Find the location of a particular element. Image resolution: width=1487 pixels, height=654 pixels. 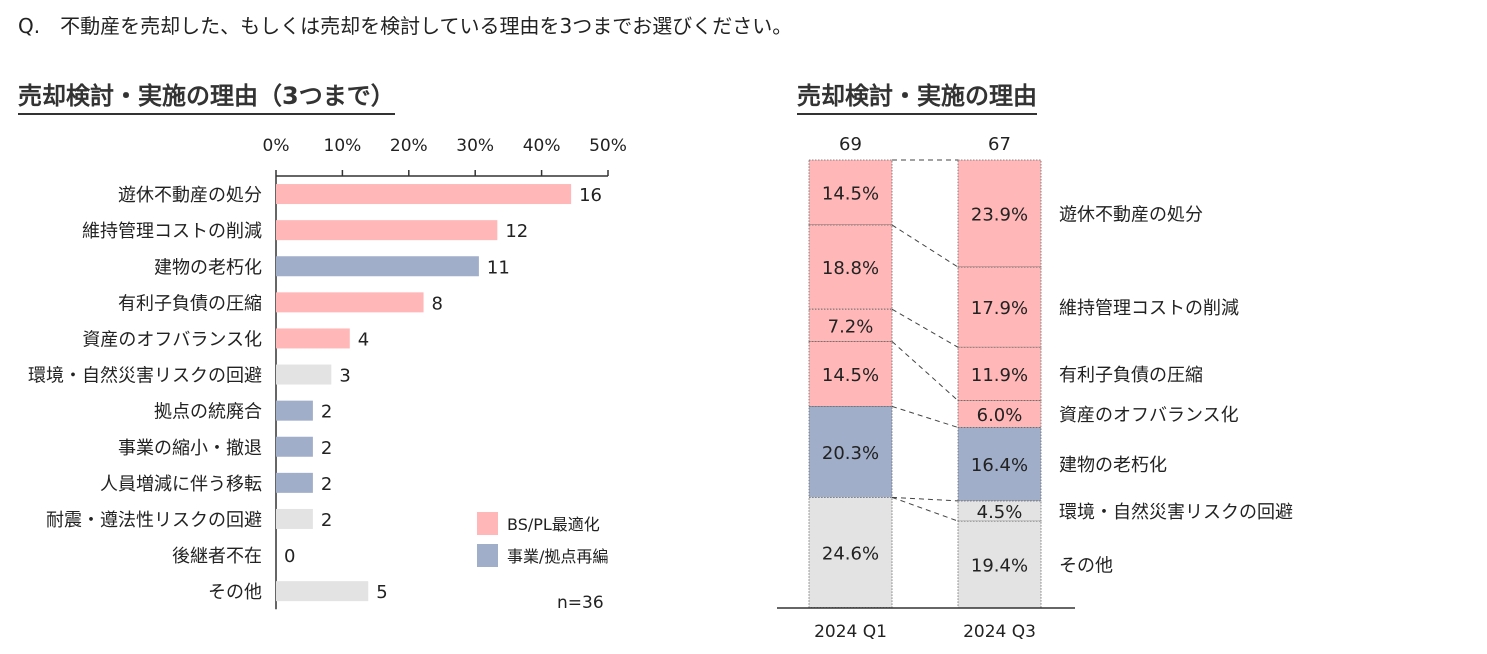

category-label: 維持管理コストの削減 is located at coordinates (172, 231).